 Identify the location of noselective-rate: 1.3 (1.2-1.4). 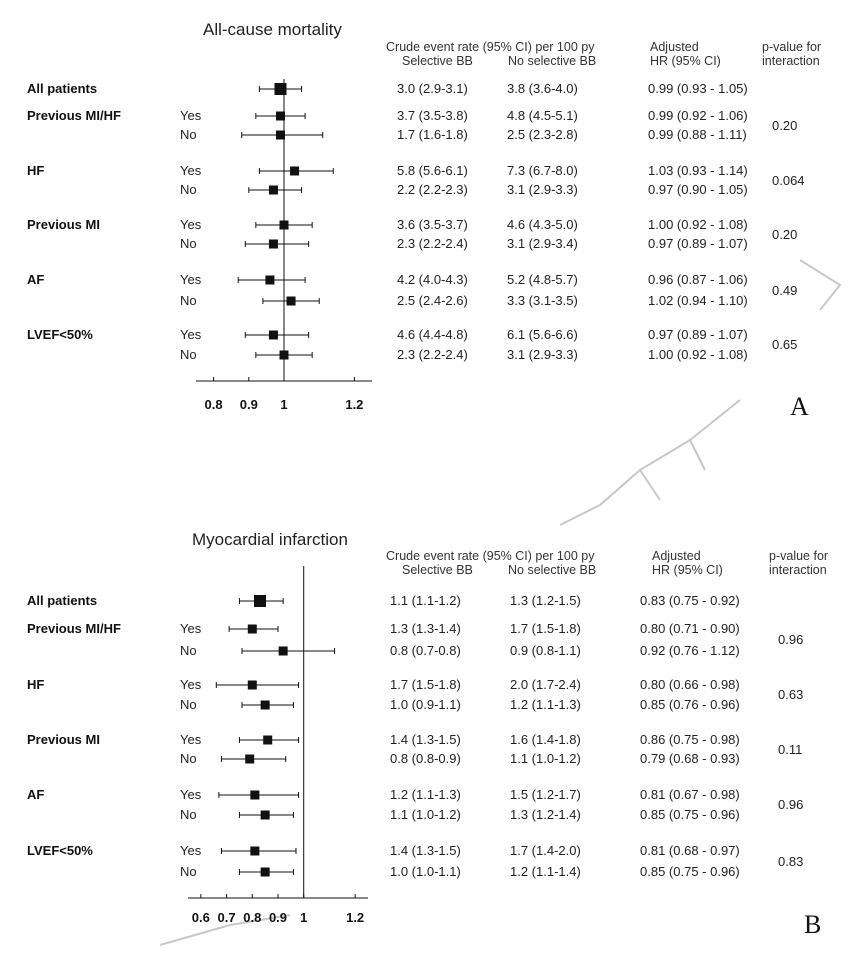
(545, 814).